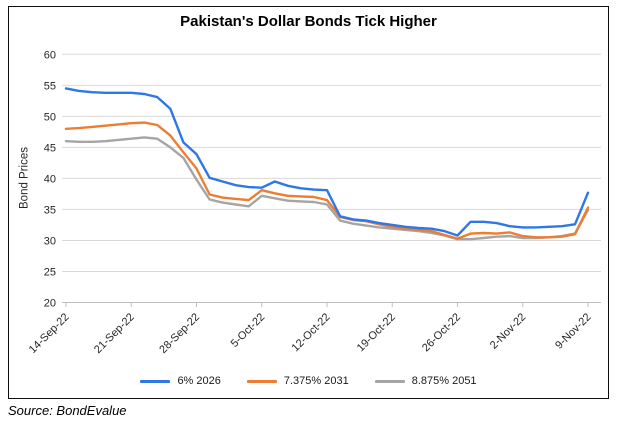  What do you see at coordinates (67, 410) in the screenshot?
I see `source-note: Source: BondEvalue` at bounding box center [67, 410].